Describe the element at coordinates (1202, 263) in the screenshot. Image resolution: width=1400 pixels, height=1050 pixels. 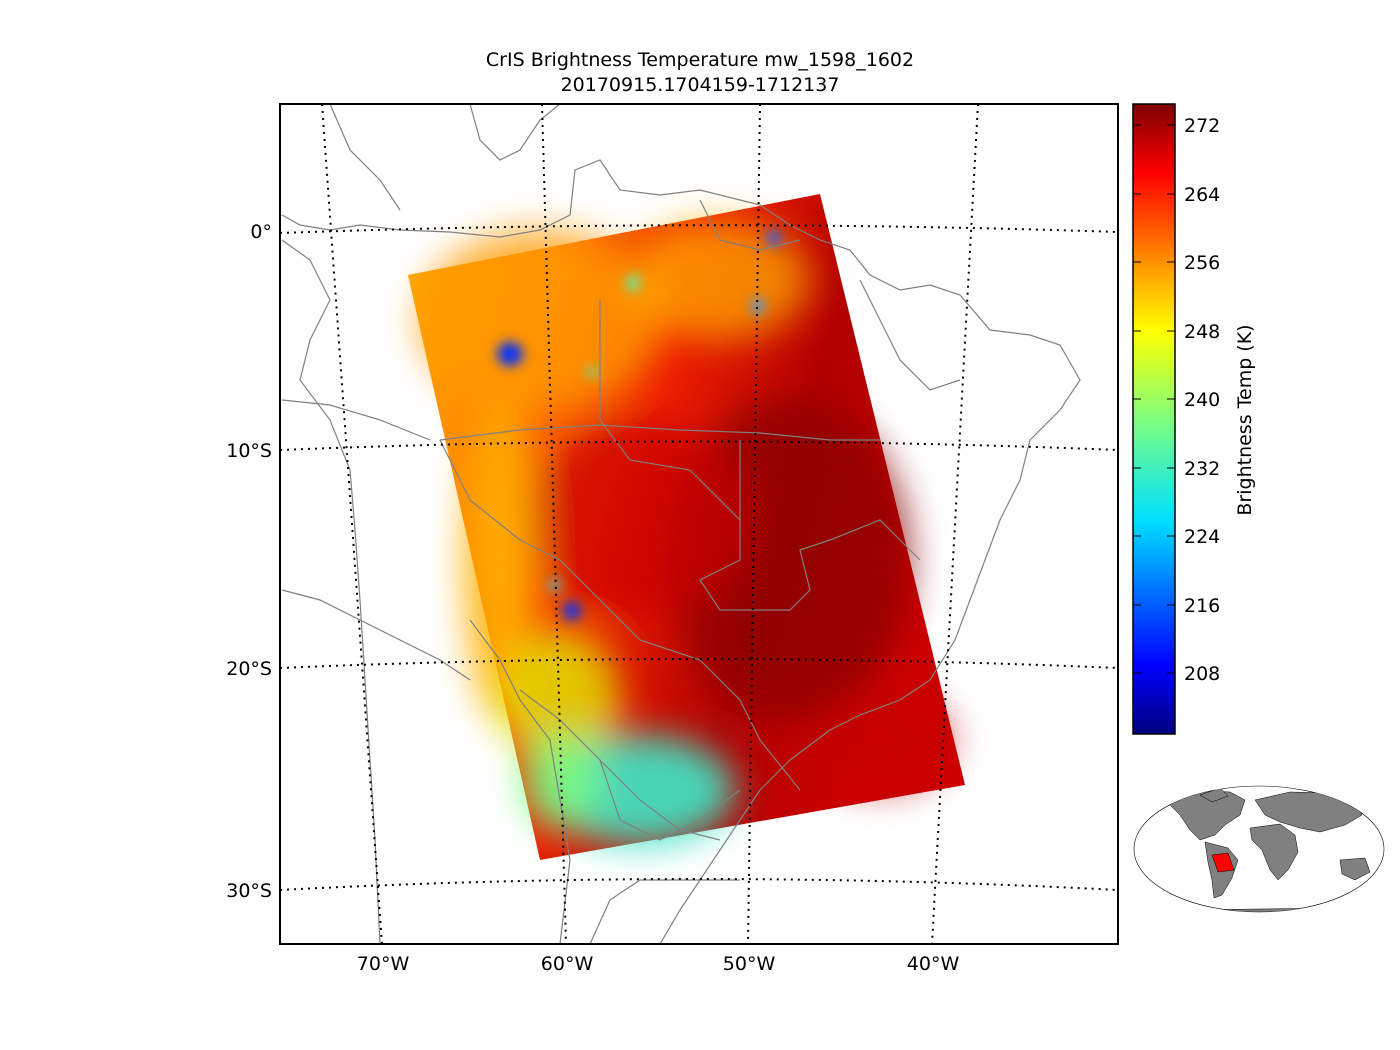
I see `colorbar-tick-label: 256` at that location.